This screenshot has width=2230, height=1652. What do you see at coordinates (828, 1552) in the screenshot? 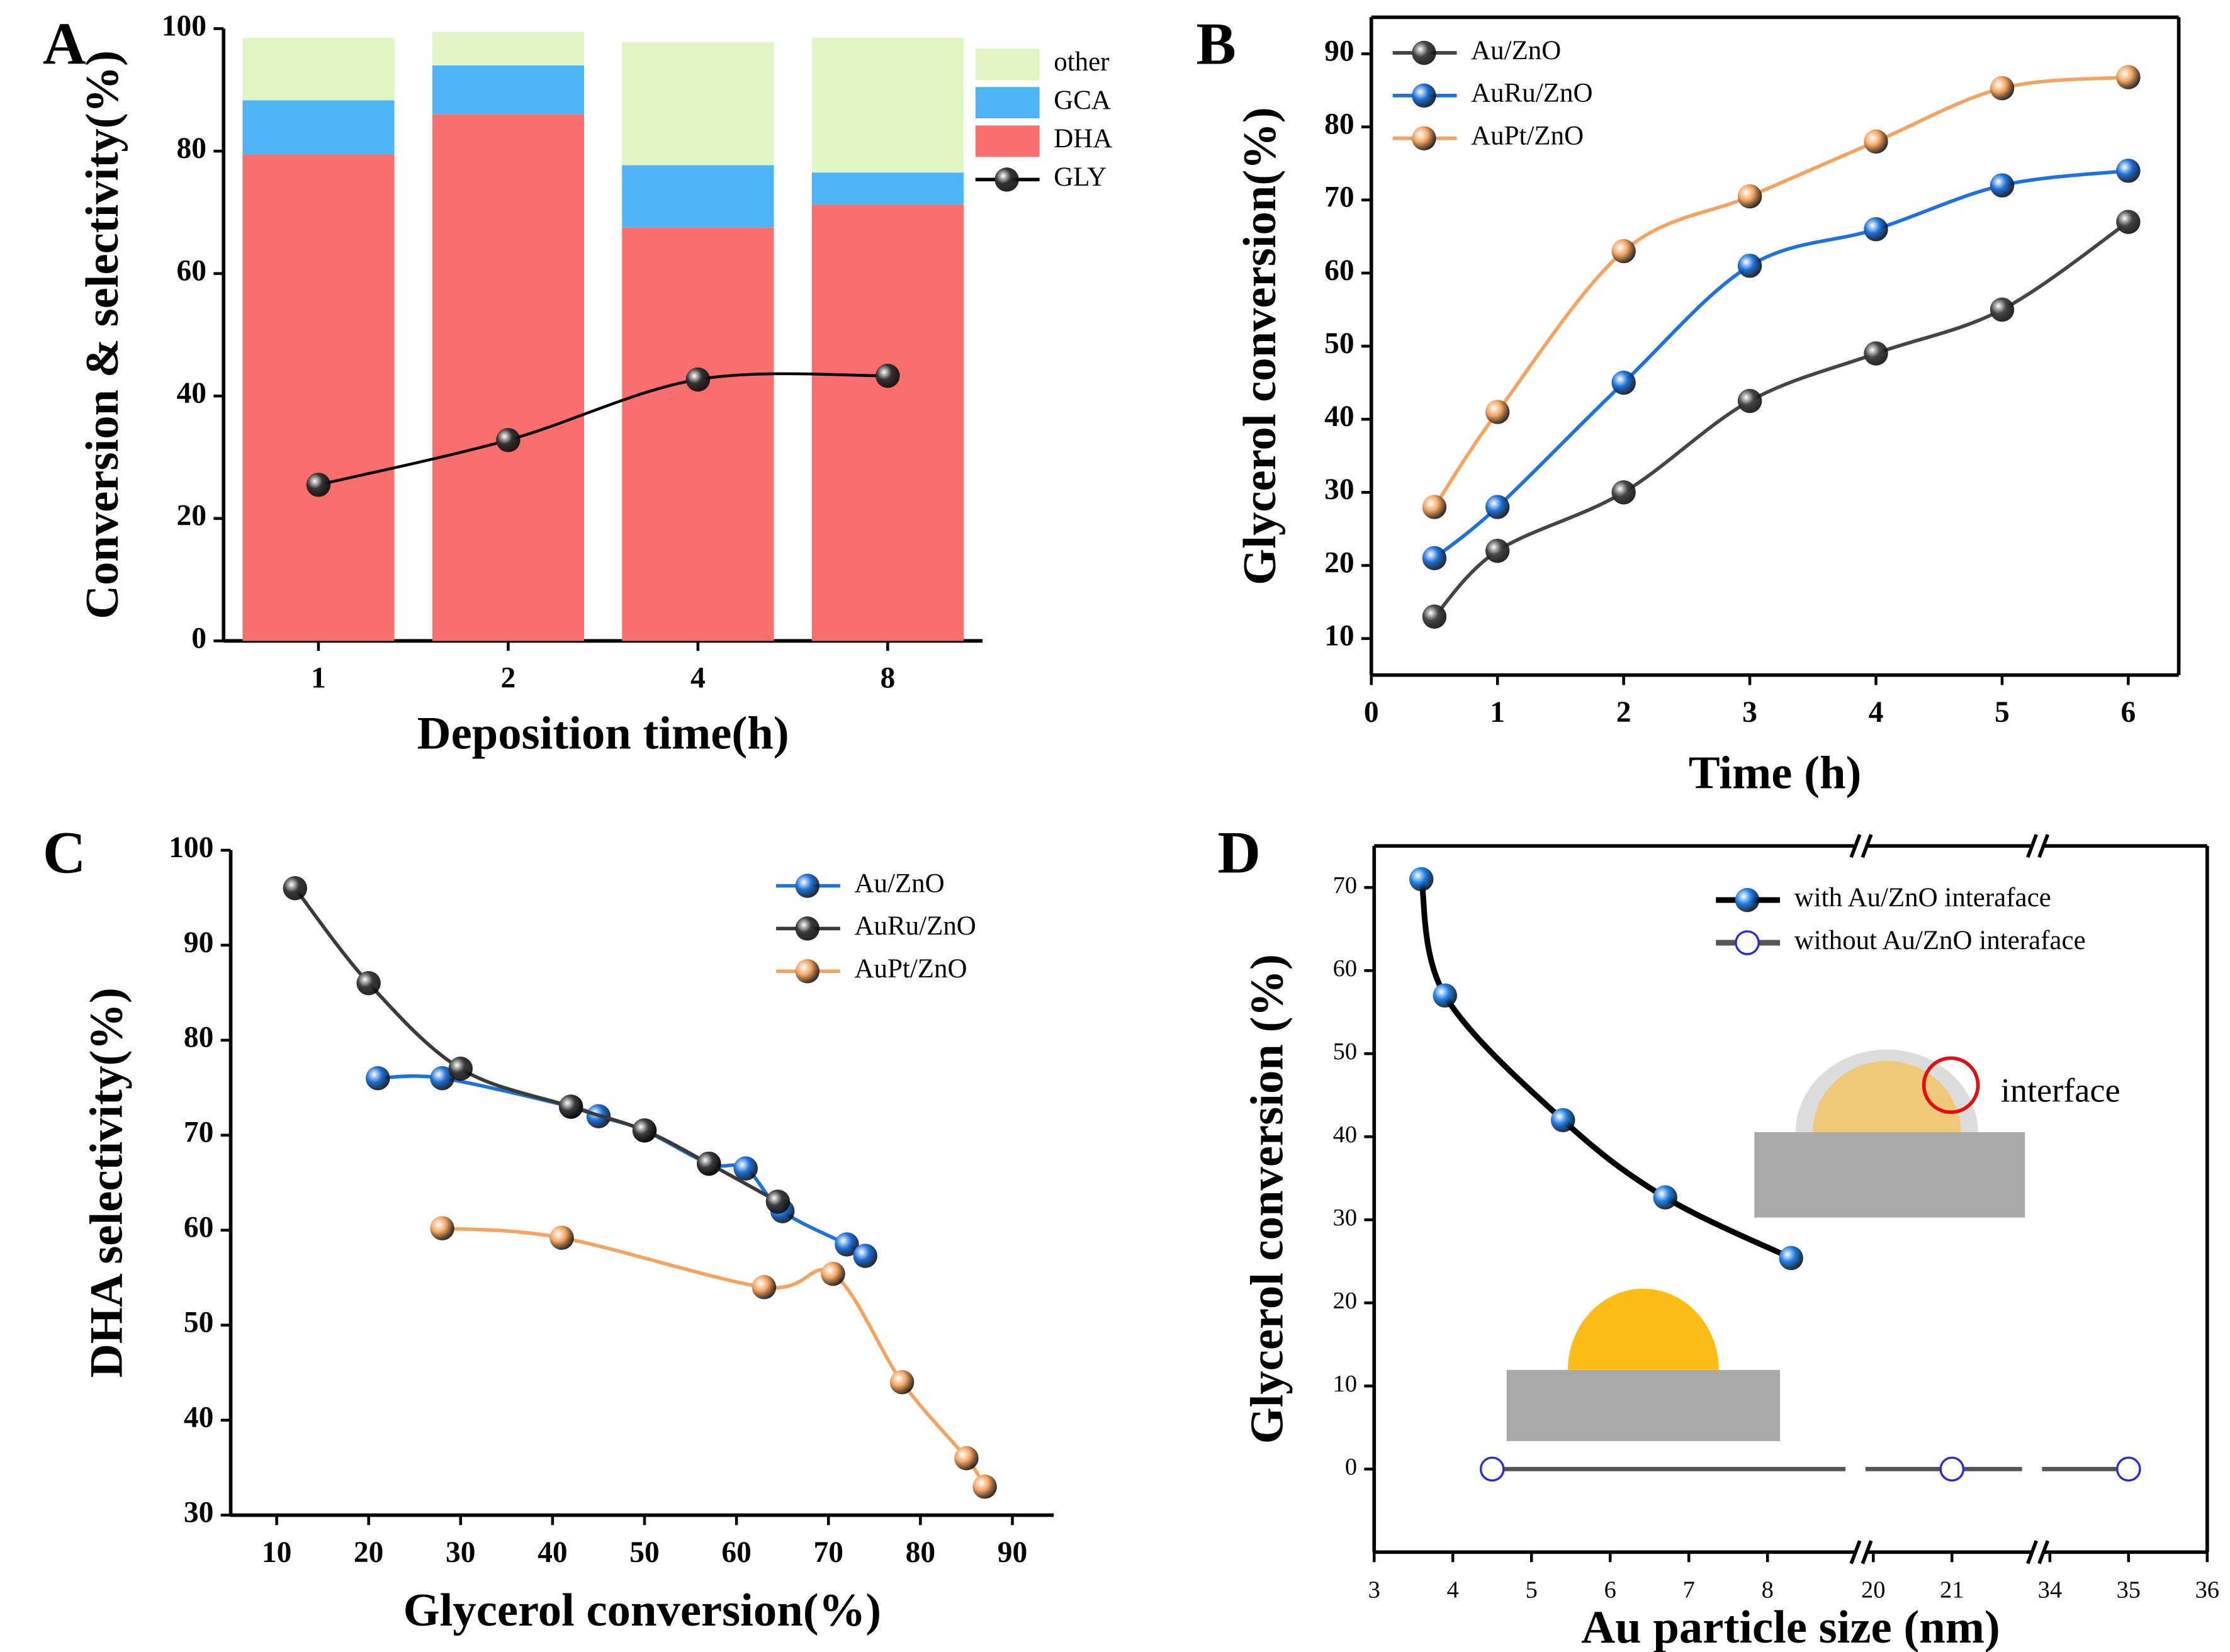
I see `x-tick-label: 70` at bounding box center [828, 1552].